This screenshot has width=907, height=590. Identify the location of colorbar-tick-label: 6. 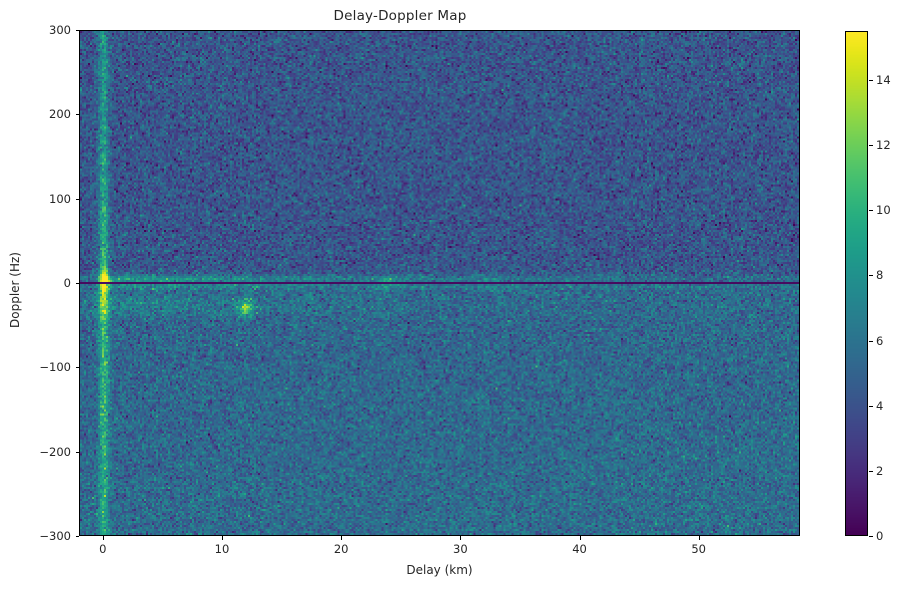
(880, 340).